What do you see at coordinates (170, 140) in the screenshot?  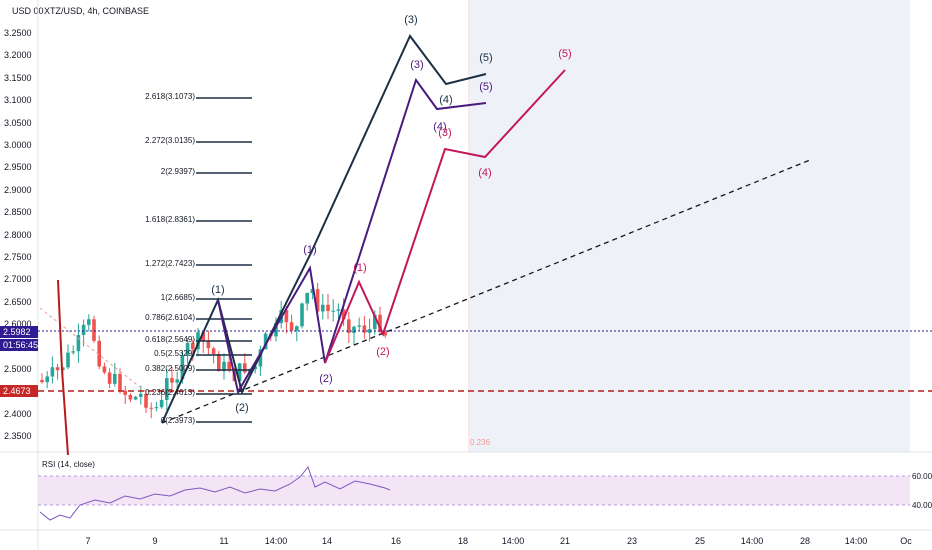 I see `fib-level-label: 2.272(3.0135)` at bounding box center [170, 140].